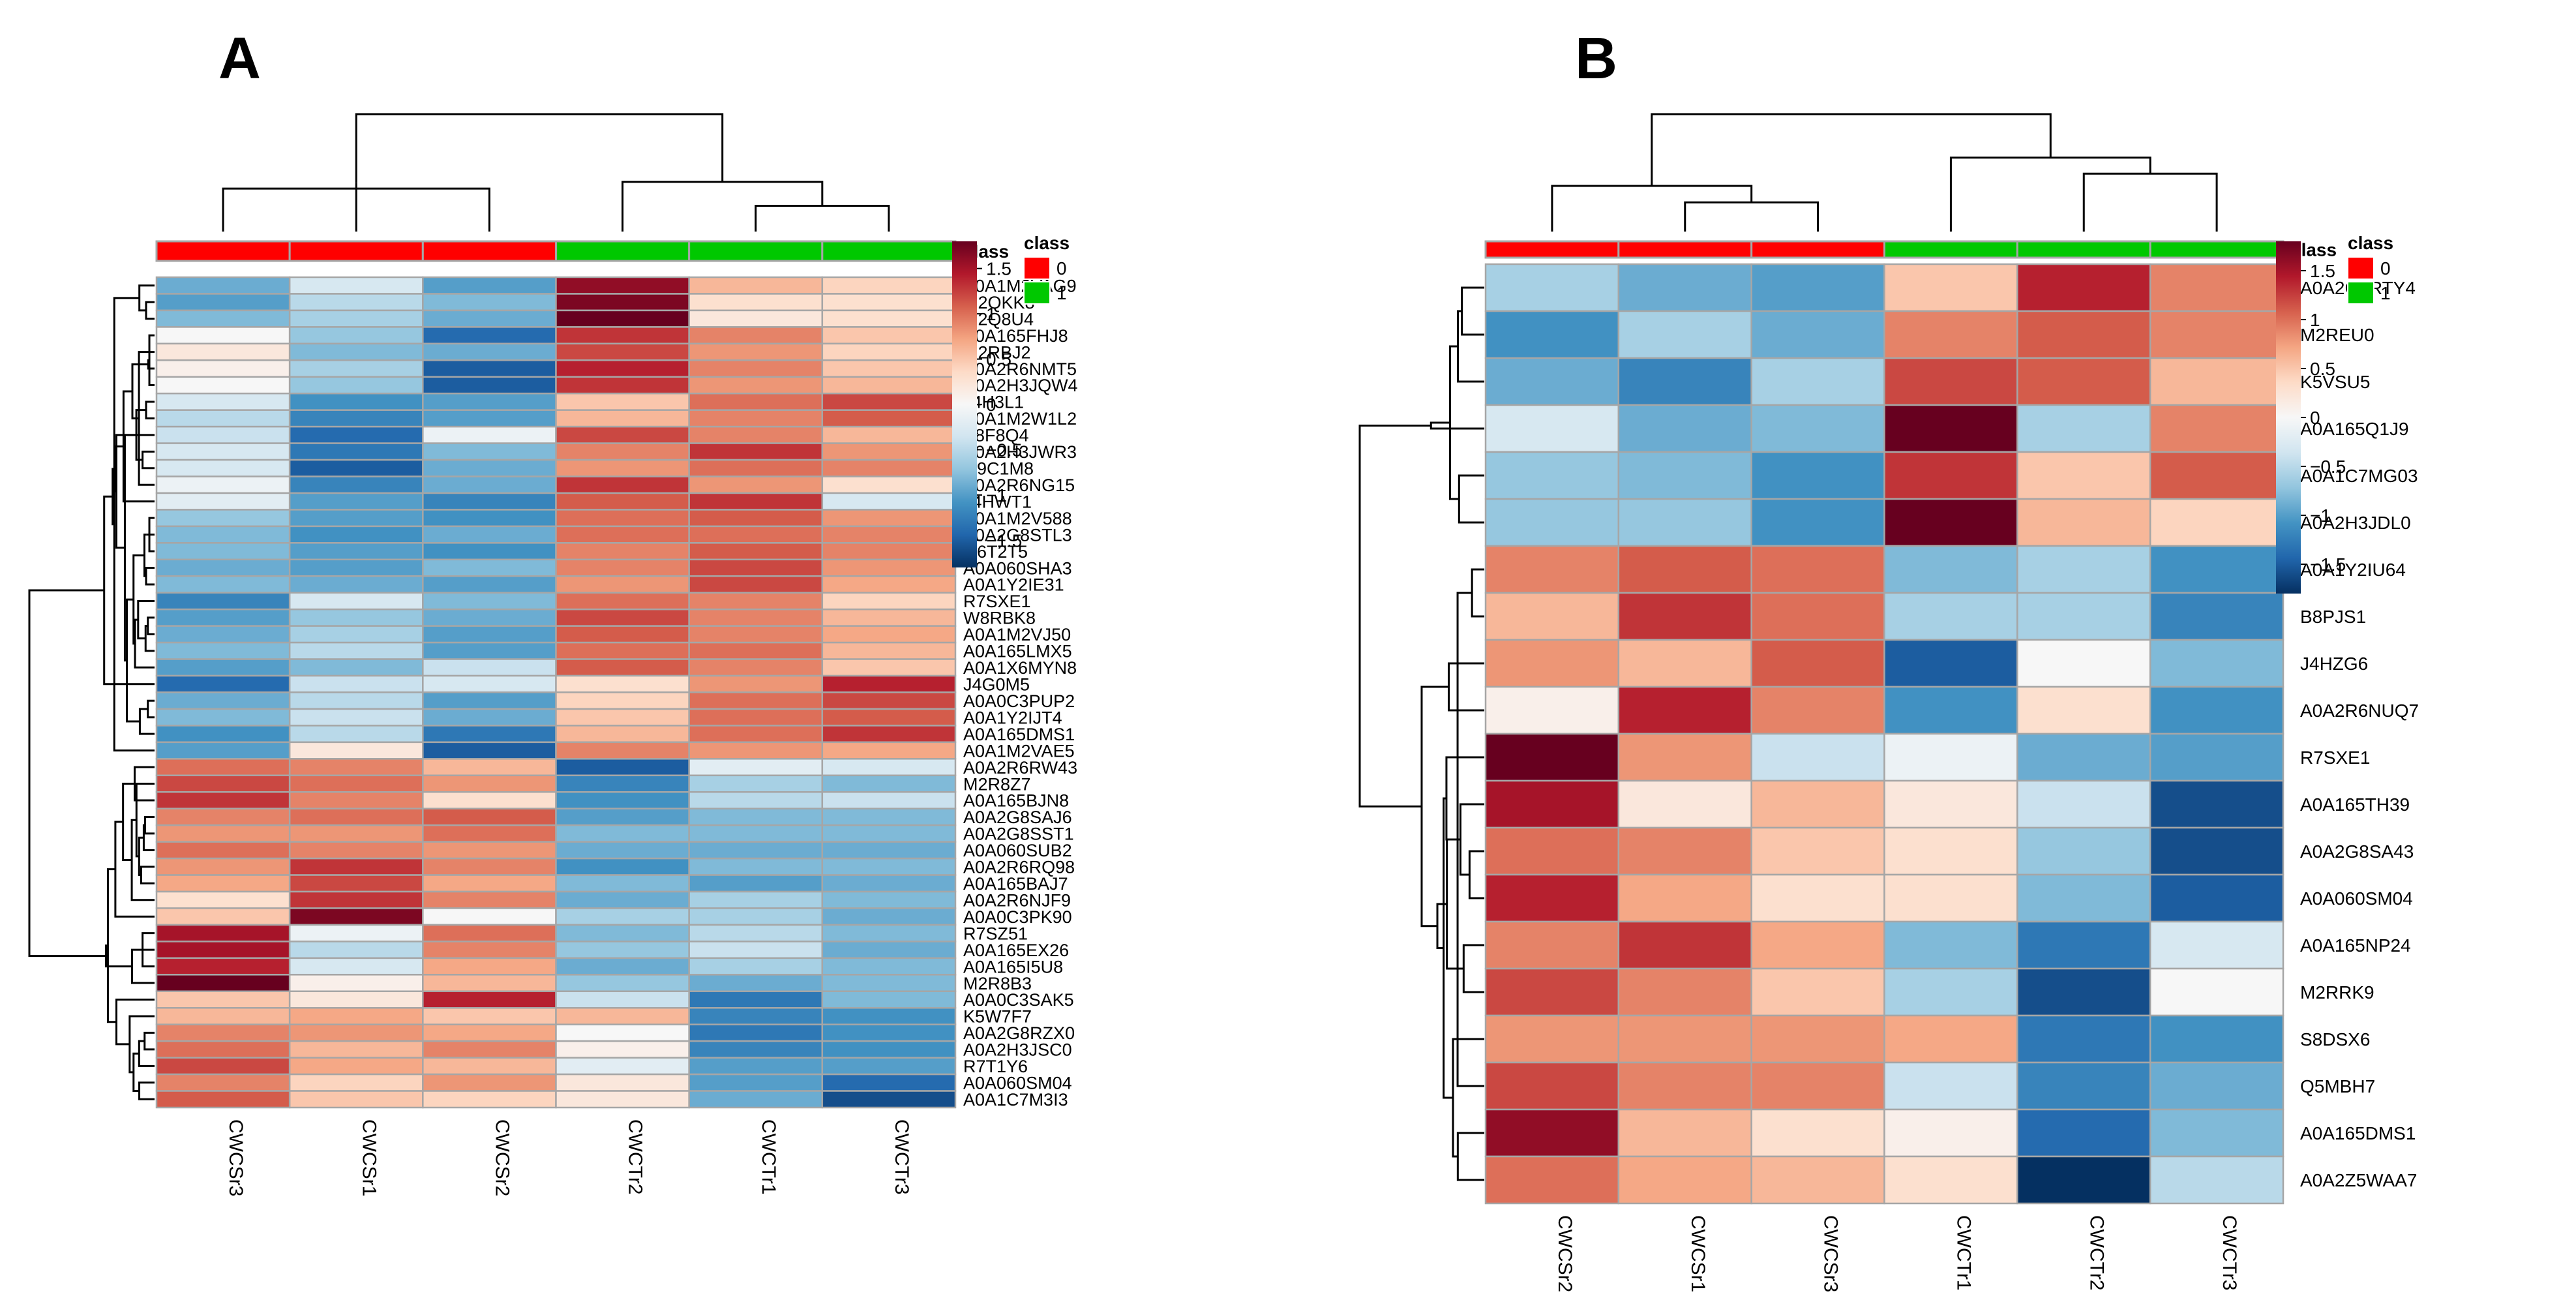  What do you see at coordinates (2150, 202) in the screenshot?
I see `column-dendrogram-branch` at bounding box center [2150, 202].